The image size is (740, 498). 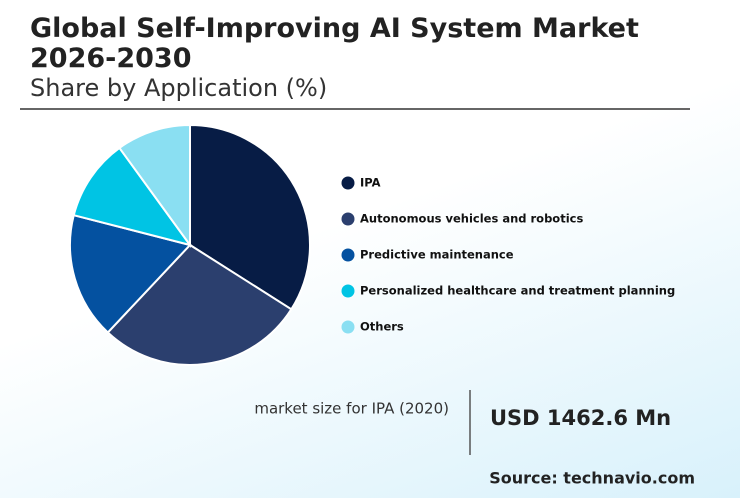 I want to click on chart-subtitle: Share by Application (%), so click(x=179, y=88).